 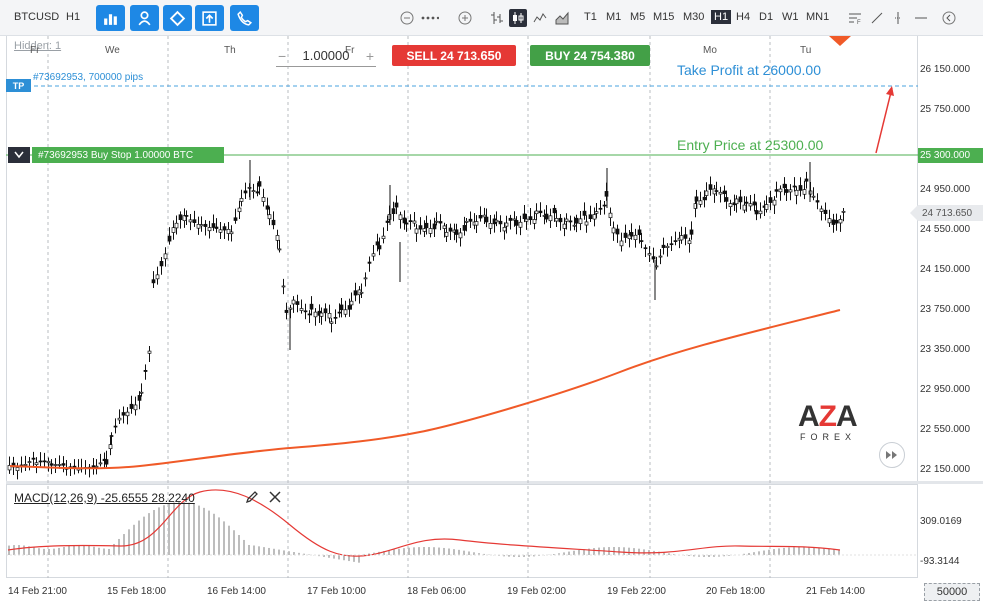 I want to click on macd-signal-line, so click(x=424, y=523).